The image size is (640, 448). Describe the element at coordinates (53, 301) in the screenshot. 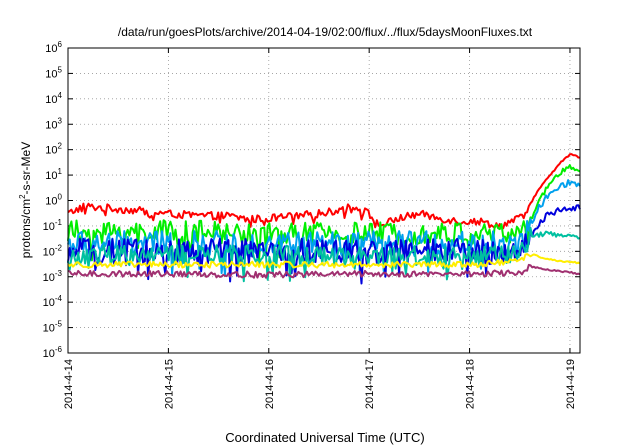

I see `y-tick-label: 10⁻⁴` at that location.